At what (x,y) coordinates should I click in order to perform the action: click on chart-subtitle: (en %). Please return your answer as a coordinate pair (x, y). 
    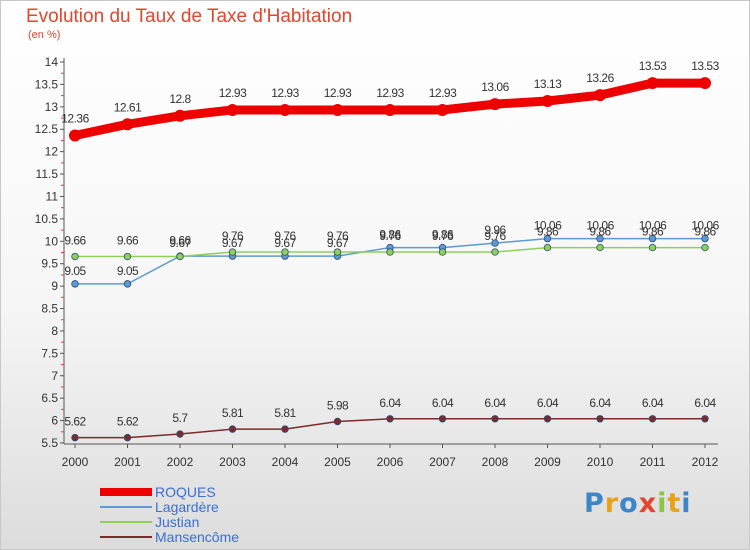
    Looking at the image, I should click on (44, 35).